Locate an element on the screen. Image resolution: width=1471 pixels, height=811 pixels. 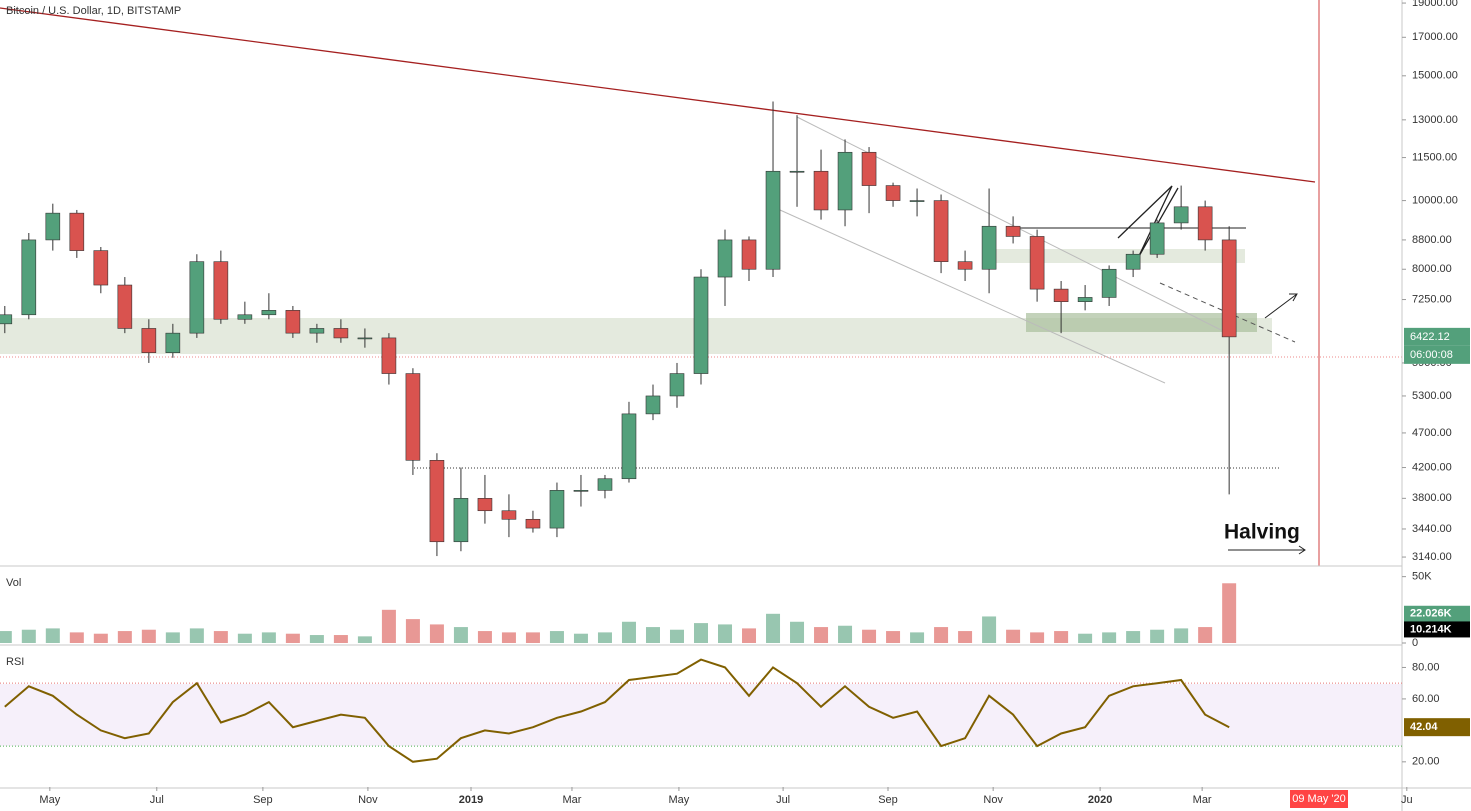
y-tick-label: 7250.00 is located at coordinates (1432, 299).